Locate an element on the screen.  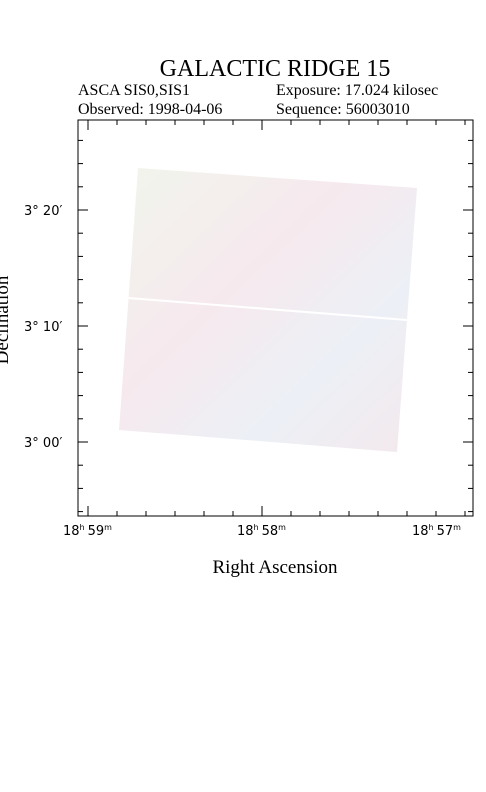
exposure: Exposure: 17.024 kilosec is located at coordinates (357, 90).